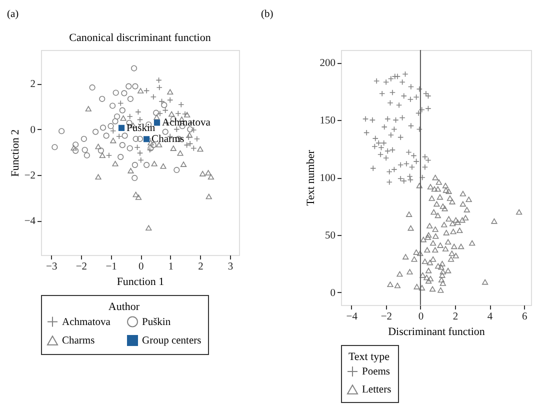  Describe the element at coordinates (140, 282) in the screenshot. I see `x-axis-title: Function 1` at that location.